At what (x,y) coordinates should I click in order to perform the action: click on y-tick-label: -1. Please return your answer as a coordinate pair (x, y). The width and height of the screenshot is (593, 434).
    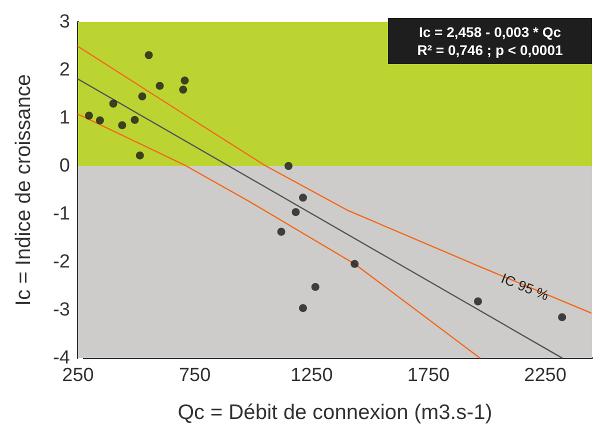
    Looking at the image, I should click on (61, 214).